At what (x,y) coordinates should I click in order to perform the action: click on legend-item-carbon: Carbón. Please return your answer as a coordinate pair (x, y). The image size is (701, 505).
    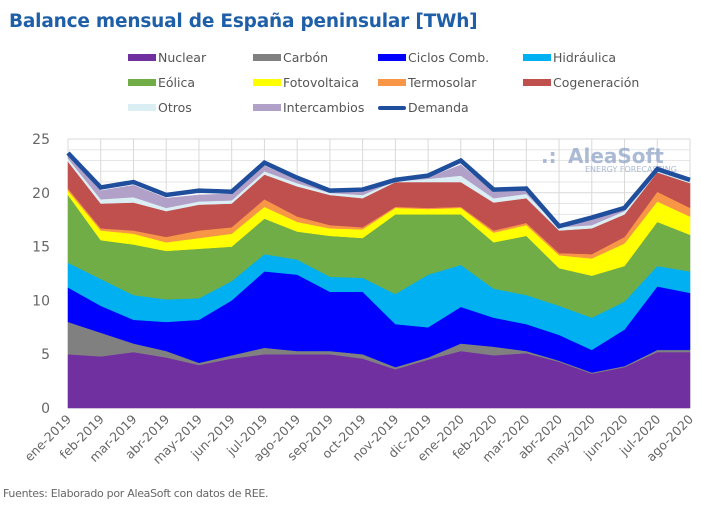
    Looking at the image, I should click on (290, 57).